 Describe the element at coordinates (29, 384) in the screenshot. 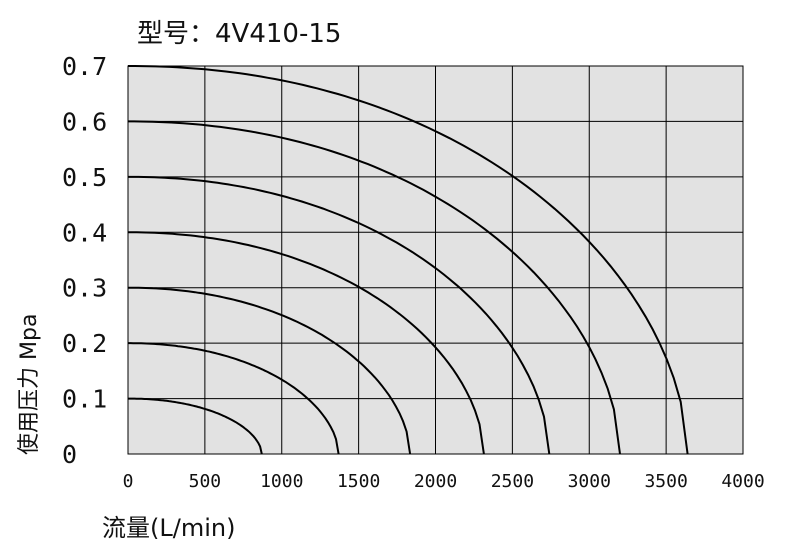

I see `y-axis-label: 使用压力 Mpa` at that location.